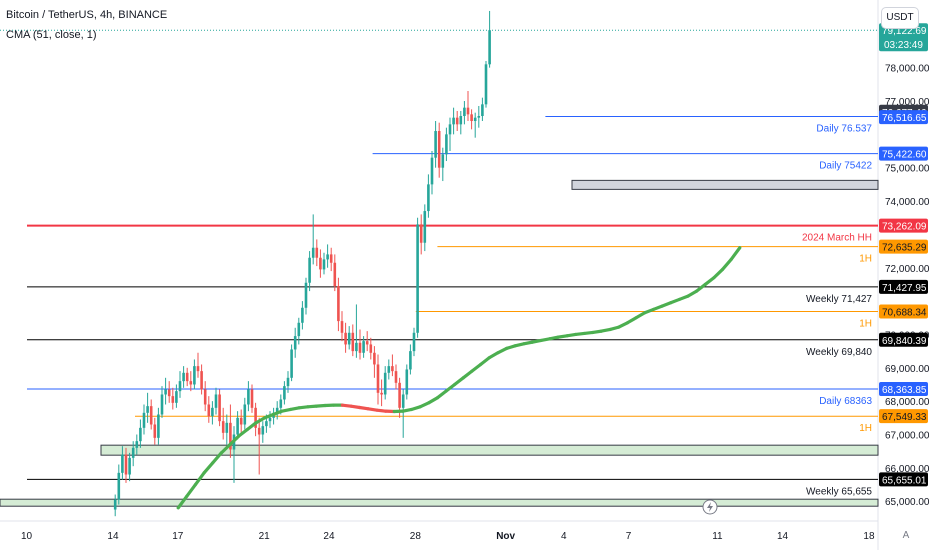 Image resolution: width=932 pixels, height=550 pixels. What do you see at coordinates (710, 507) in the screenshot?
I see `lightning-icon` at bounding box center [710, 507].